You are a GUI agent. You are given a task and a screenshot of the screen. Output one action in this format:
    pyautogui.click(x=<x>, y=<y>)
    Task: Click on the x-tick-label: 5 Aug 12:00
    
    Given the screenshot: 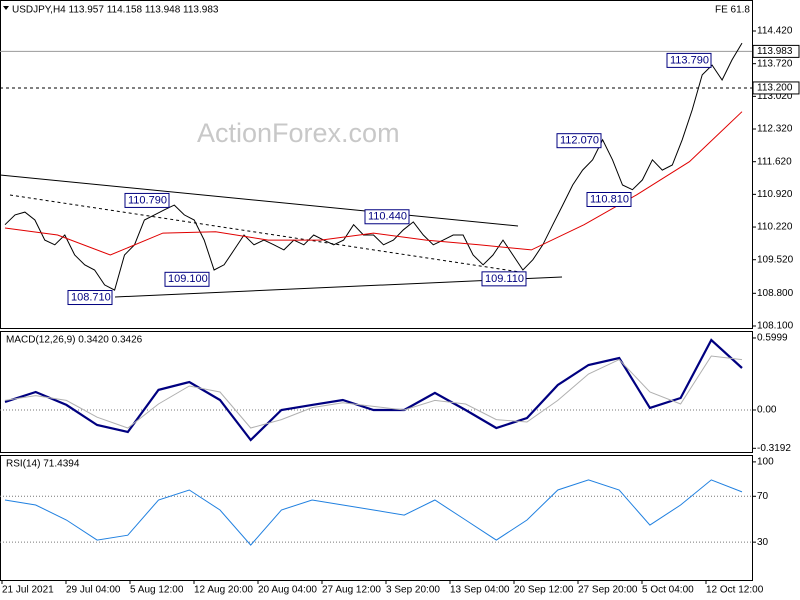 What is the action you would take?
    pyautogui.click(x=157, y=590)
    